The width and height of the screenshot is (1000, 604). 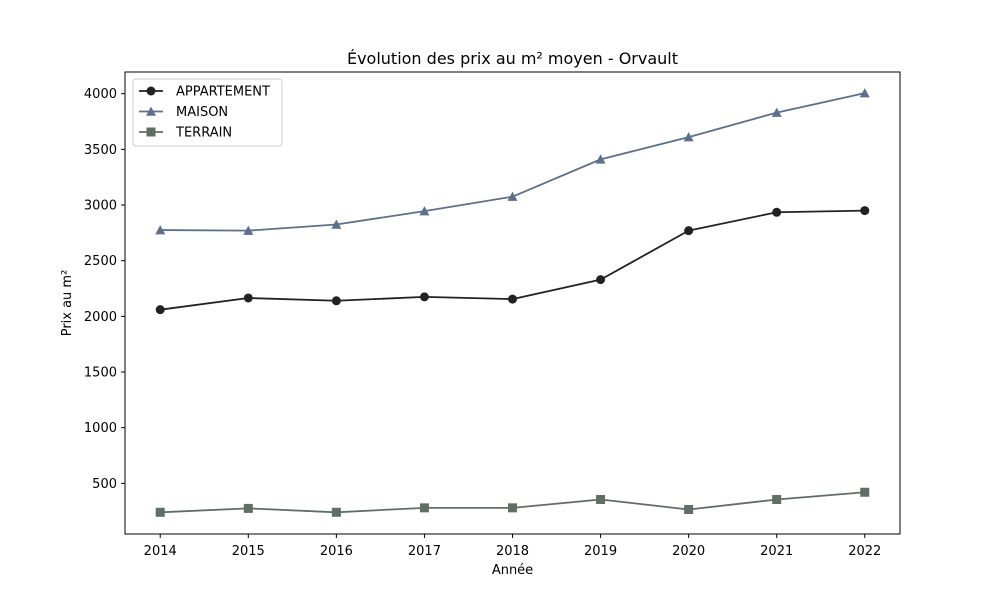 What do you see at coordinates (776, 551) in the screenshot?
I see `x-tick-label-2021: 2021` at bounding box center [776, 551].